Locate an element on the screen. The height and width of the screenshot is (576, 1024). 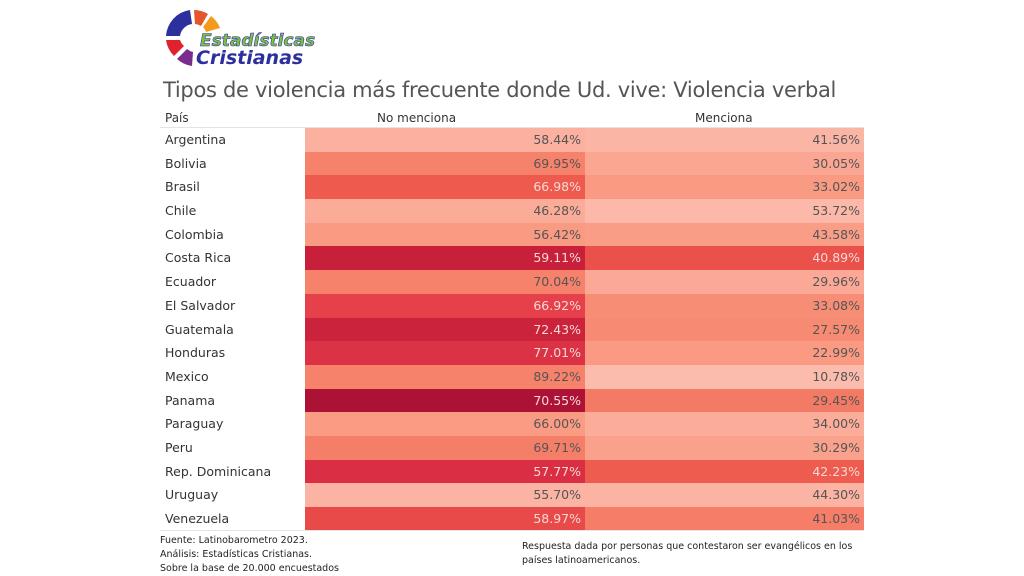
menciona-cell: 33.08% is located at coordinates (724, 305).